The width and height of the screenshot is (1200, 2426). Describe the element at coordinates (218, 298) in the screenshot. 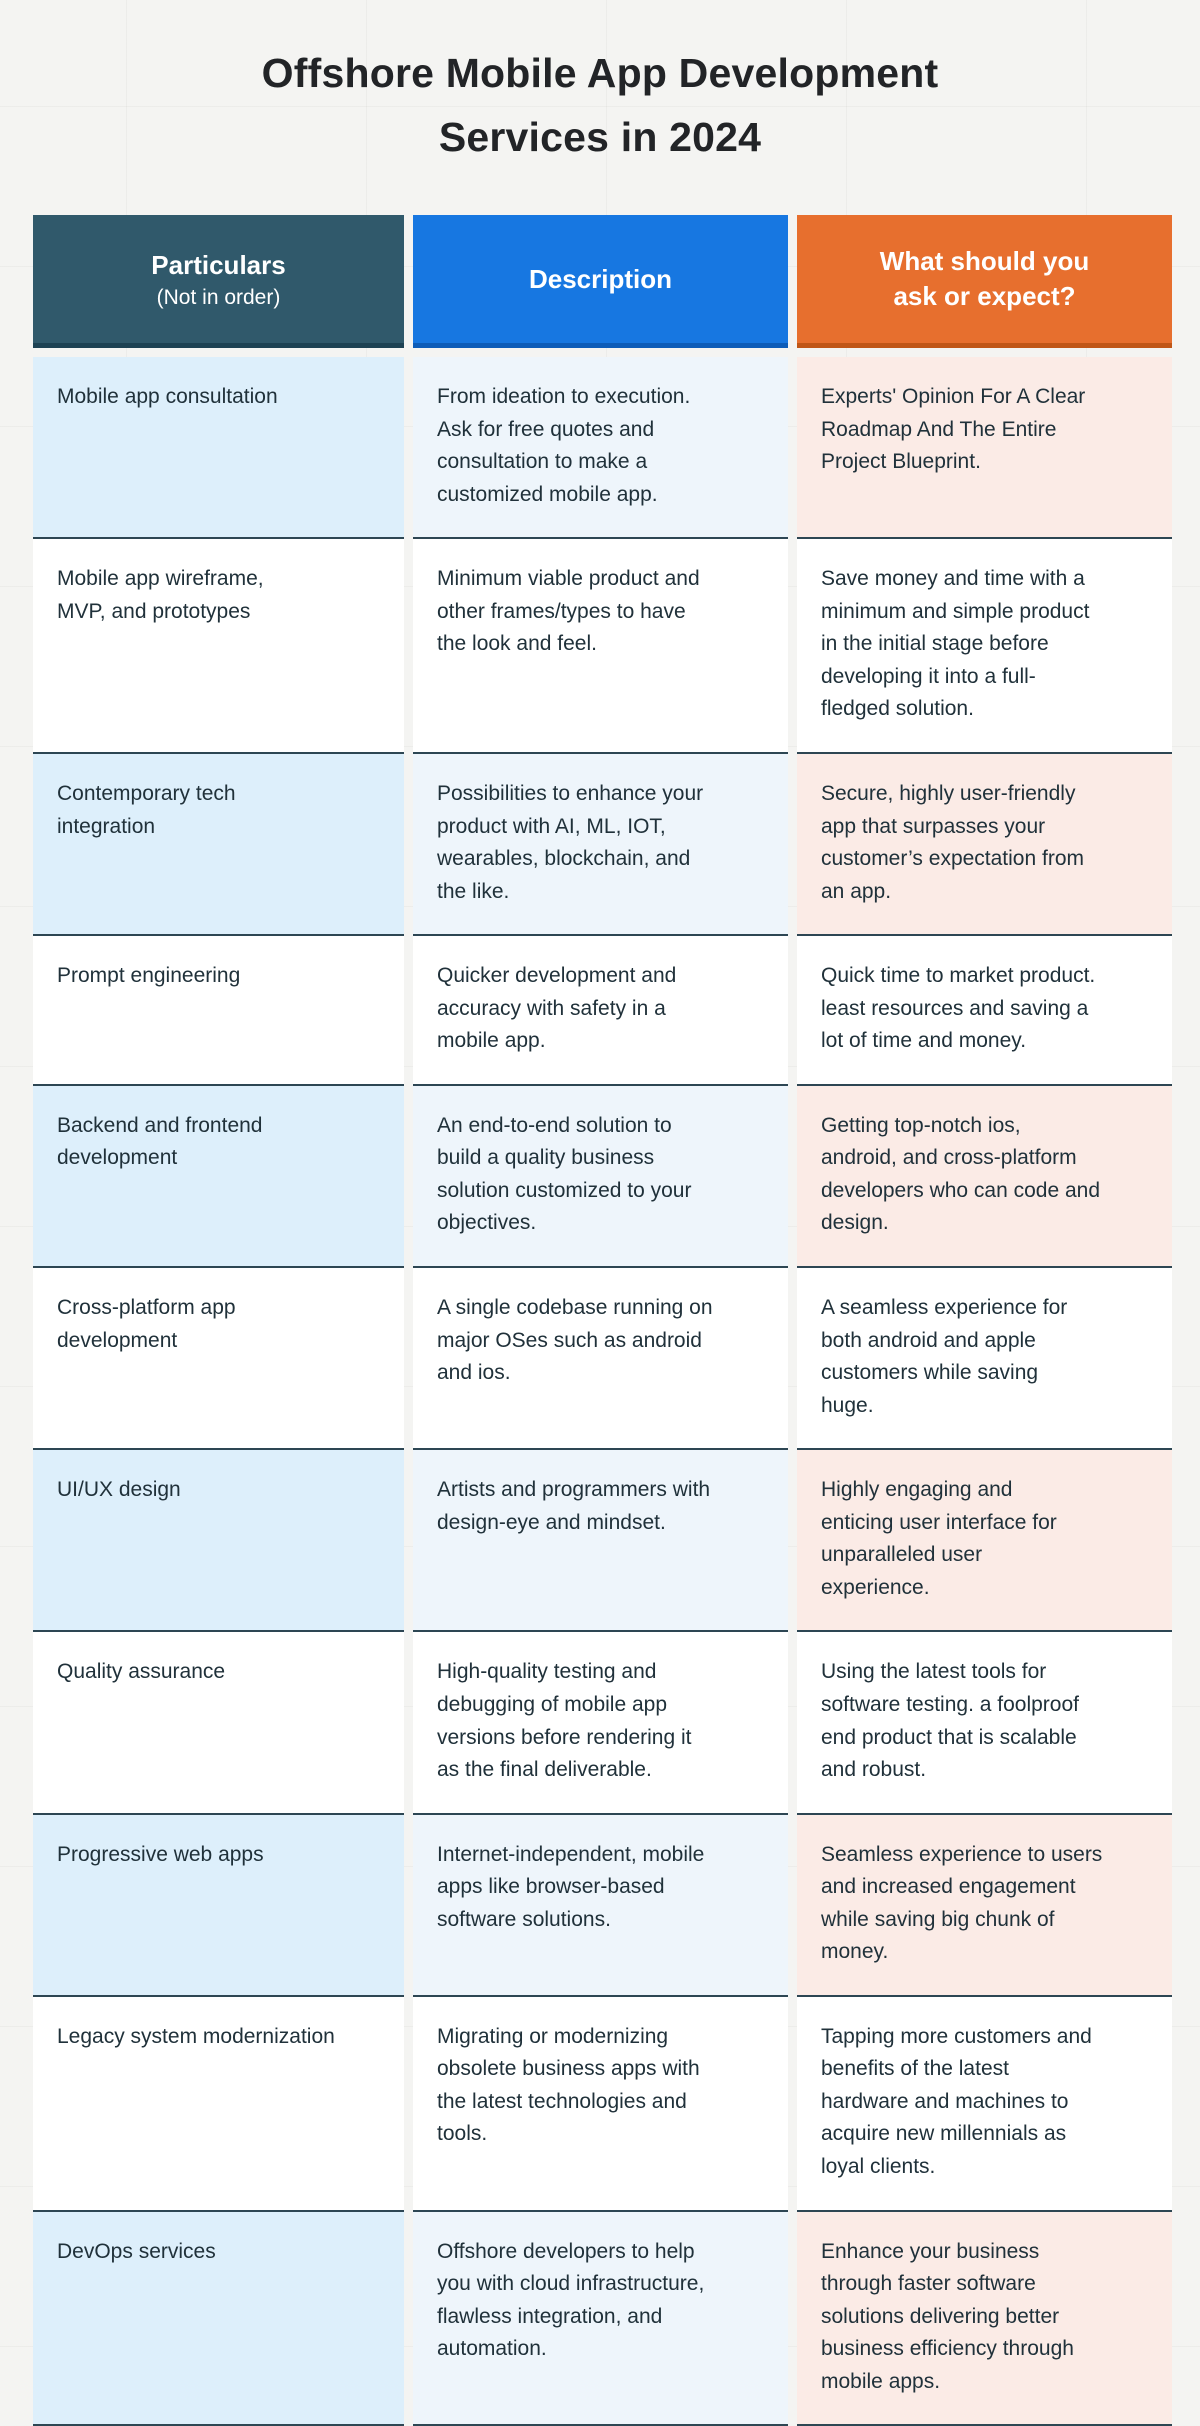

I see `header-subtitle-particulars: (Not in order)` at that location.